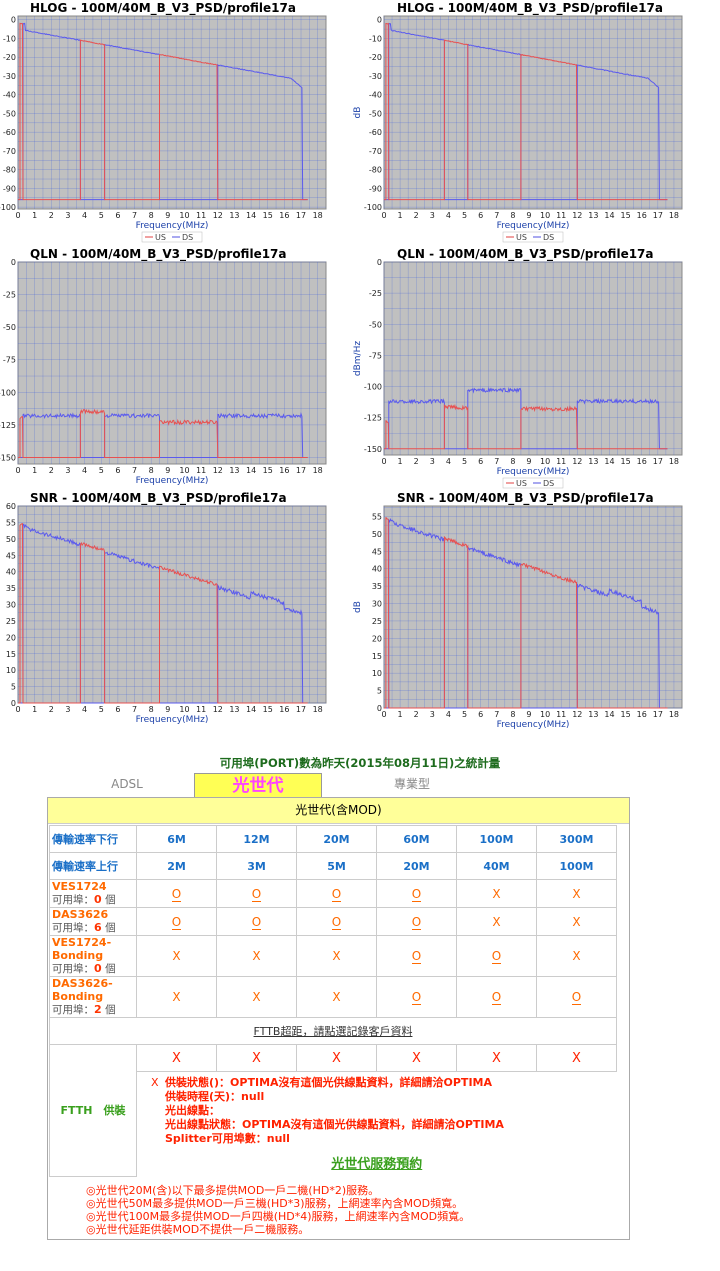  I want to click on downstream-speed: 300M, so click(576, 839).